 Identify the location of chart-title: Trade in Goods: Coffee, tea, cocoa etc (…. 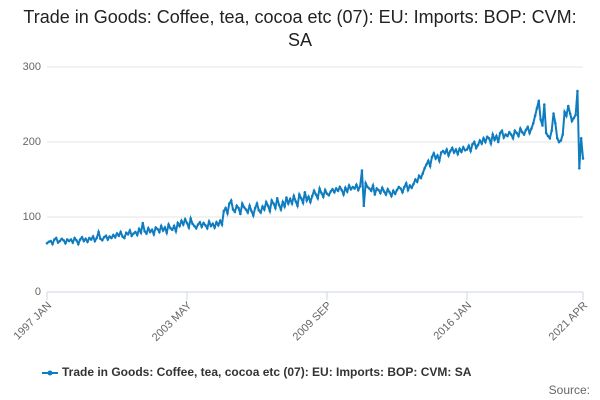
(300, 28).